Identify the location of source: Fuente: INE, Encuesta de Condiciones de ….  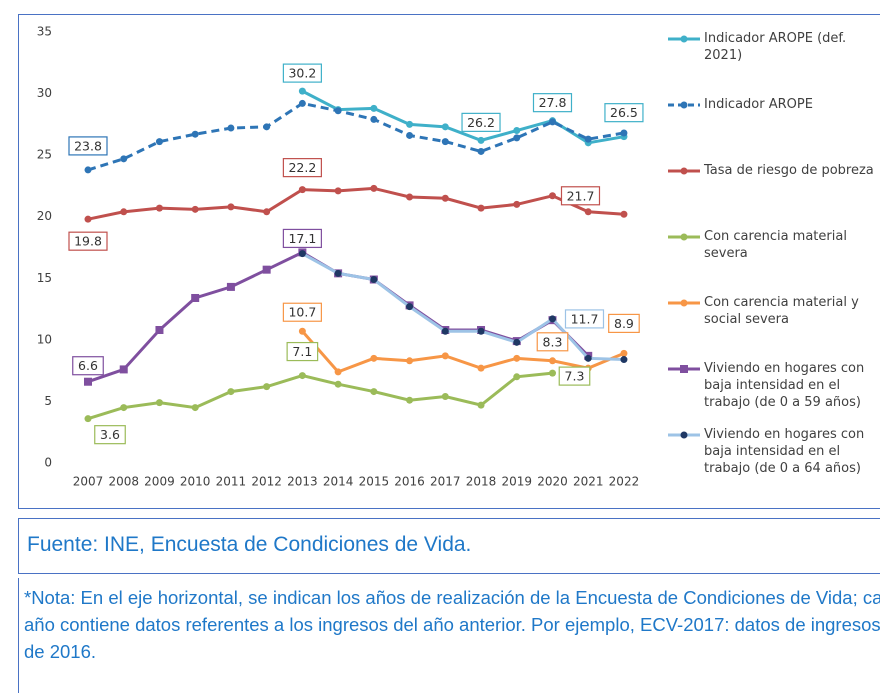
(449, 546).